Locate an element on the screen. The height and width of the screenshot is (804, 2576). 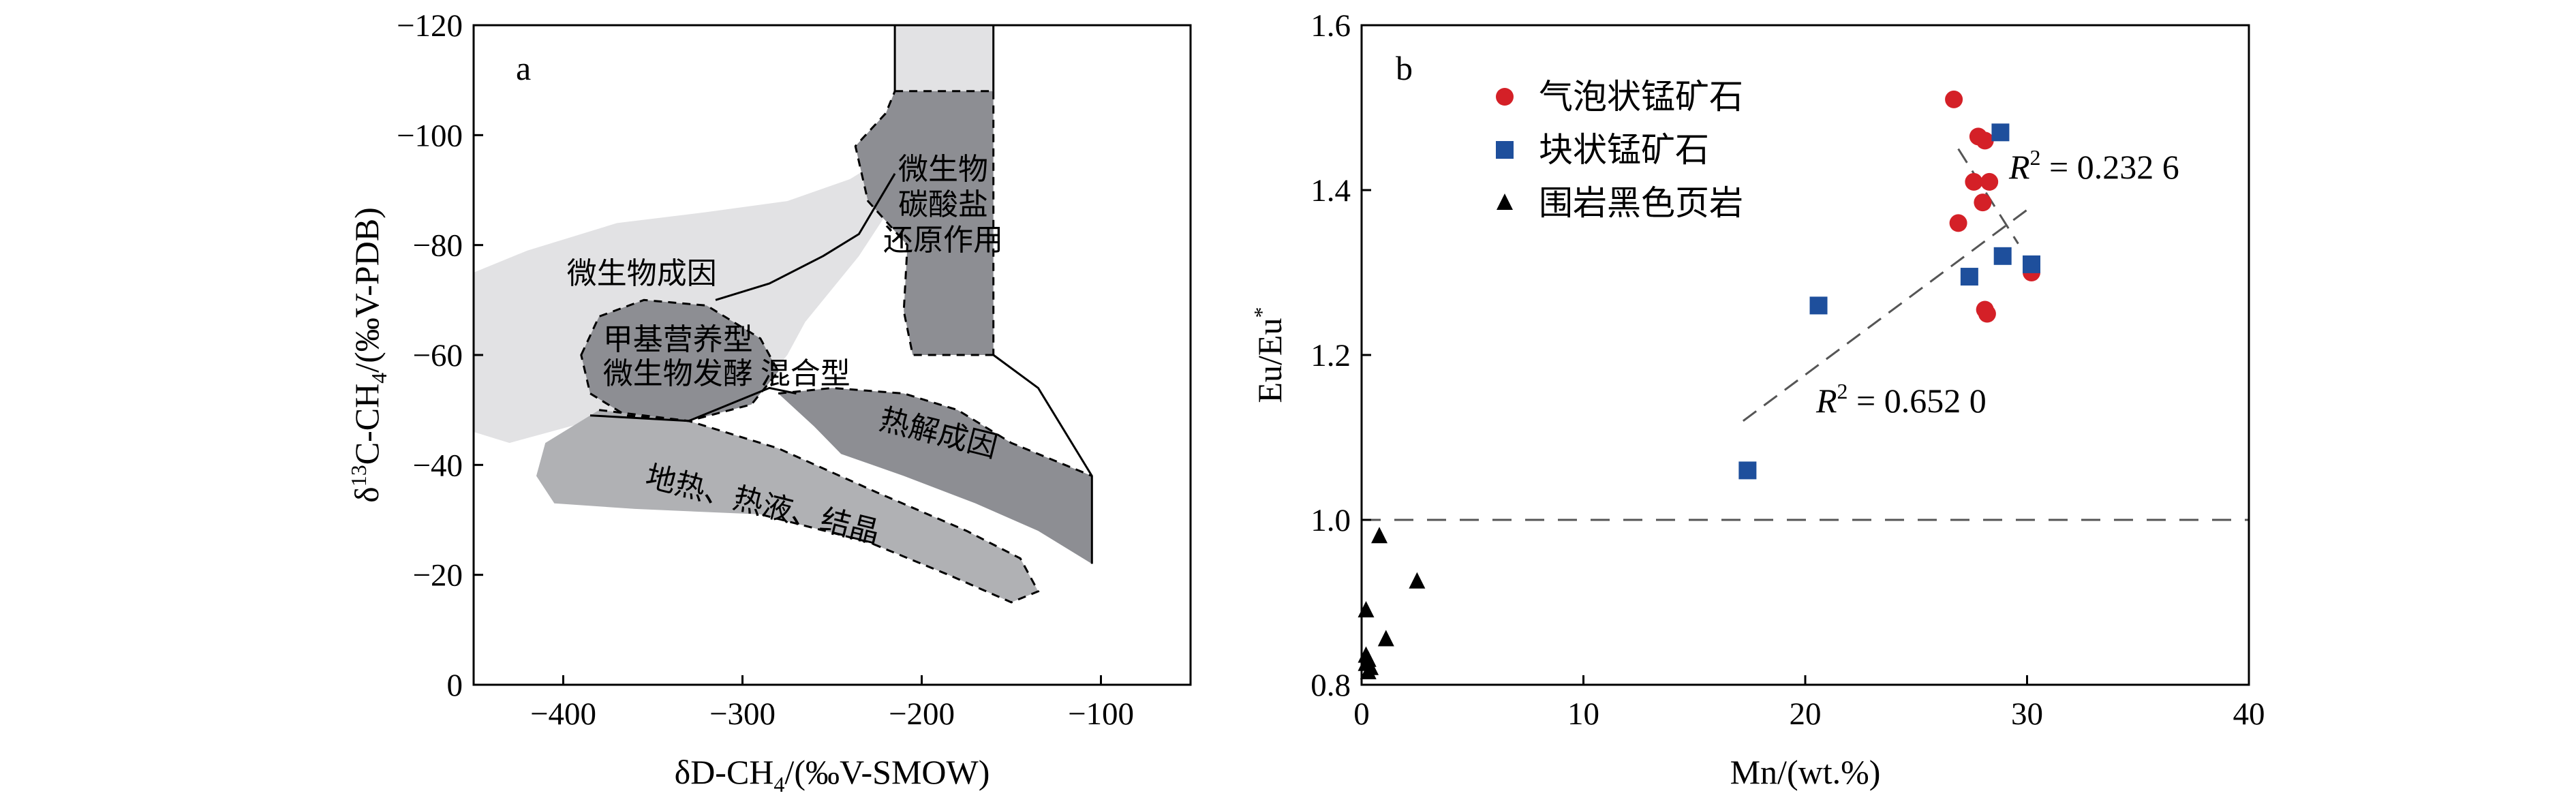
a-x-tick-label-3: −100 is located at coordinates (1101, 714).